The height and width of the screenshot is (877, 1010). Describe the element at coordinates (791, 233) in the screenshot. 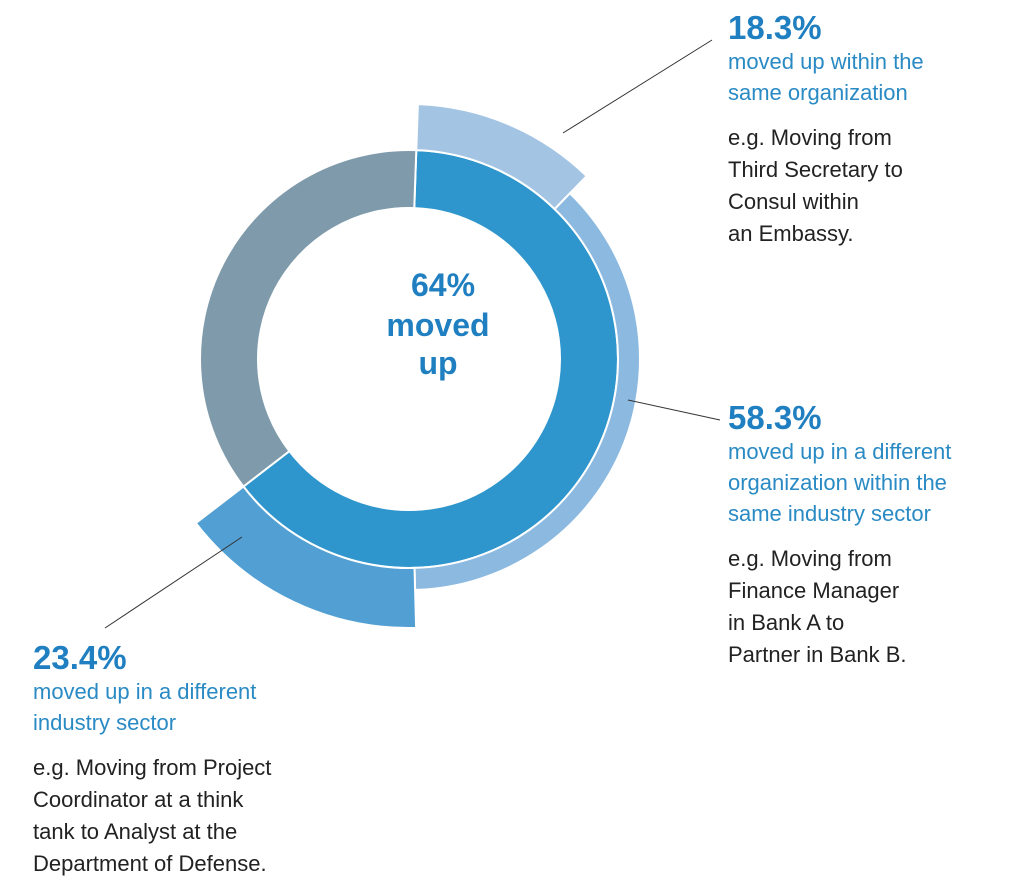

I see `example-line: an Embassy.` at that location.